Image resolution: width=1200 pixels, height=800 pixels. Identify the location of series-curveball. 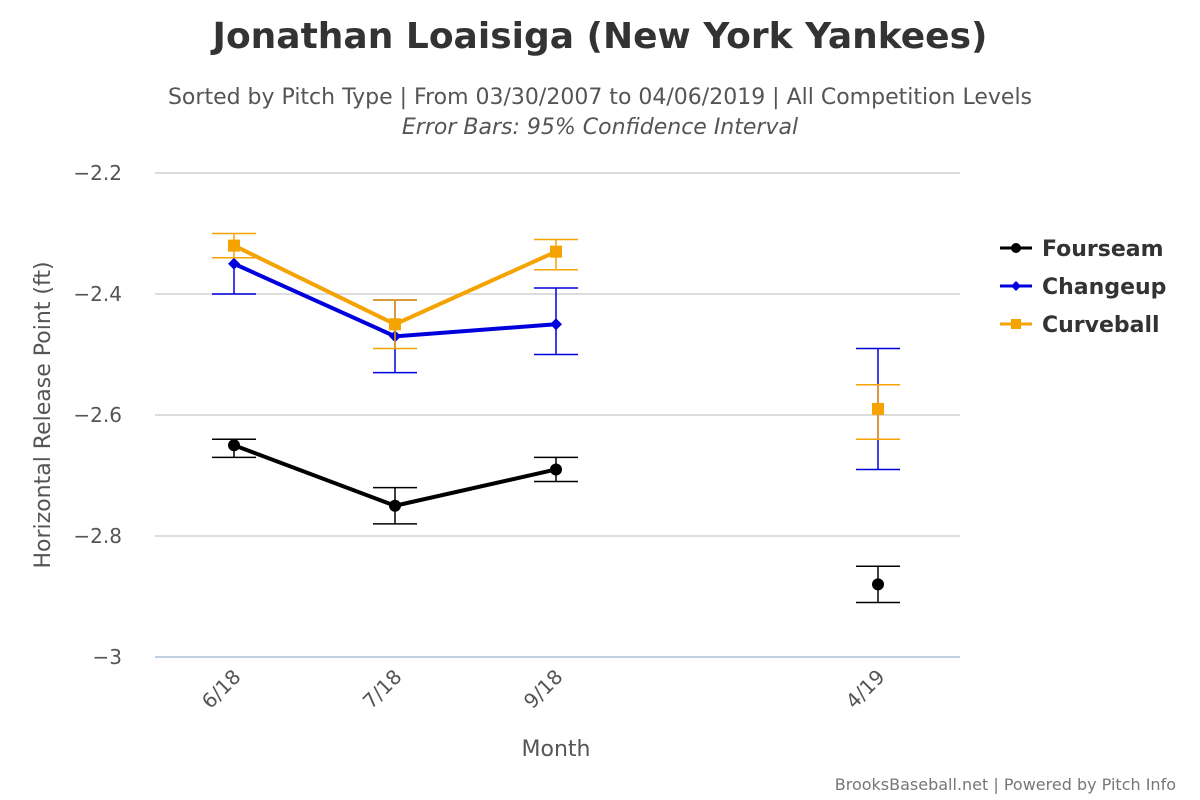
(556, 336).